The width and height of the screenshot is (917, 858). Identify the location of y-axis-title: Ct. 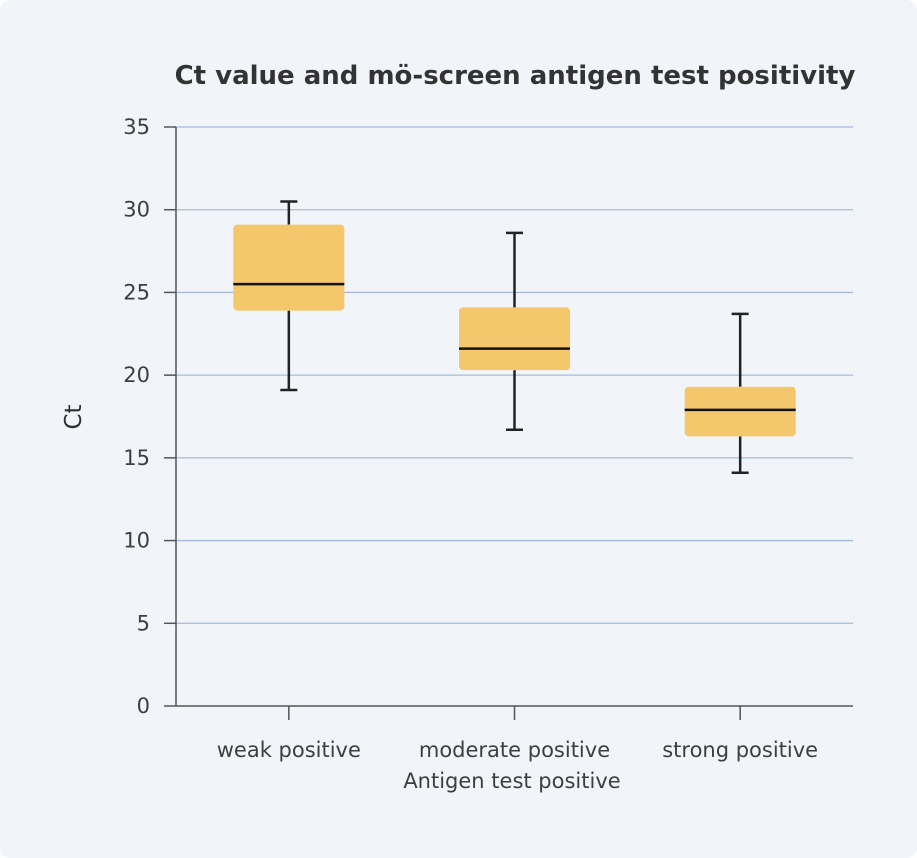
(74, 416).